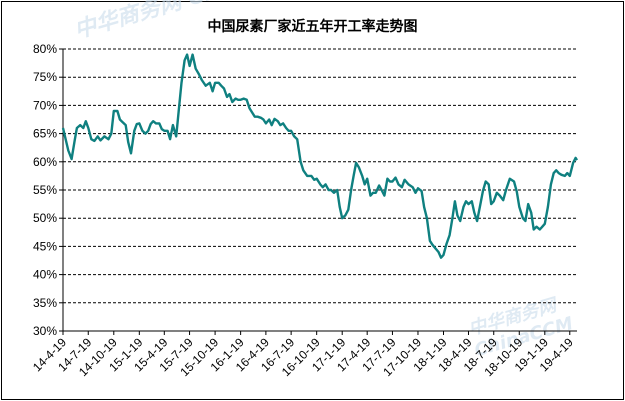  I want to click on y-tick-labels: 30% 35% 40% 45% 50% 55% 60% 65% 70% 75% 80%, so click(45, 190).